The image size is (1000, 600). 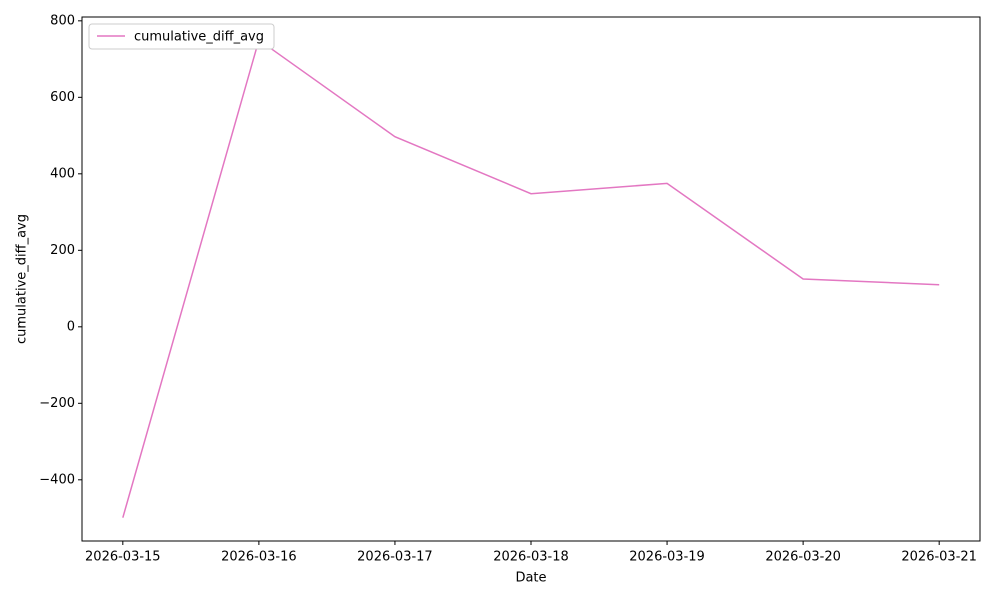 What do you see at coordinates (57, 403) in the screenshot?
I see `y-tick-label: −200` at bounding box center [57, 403].